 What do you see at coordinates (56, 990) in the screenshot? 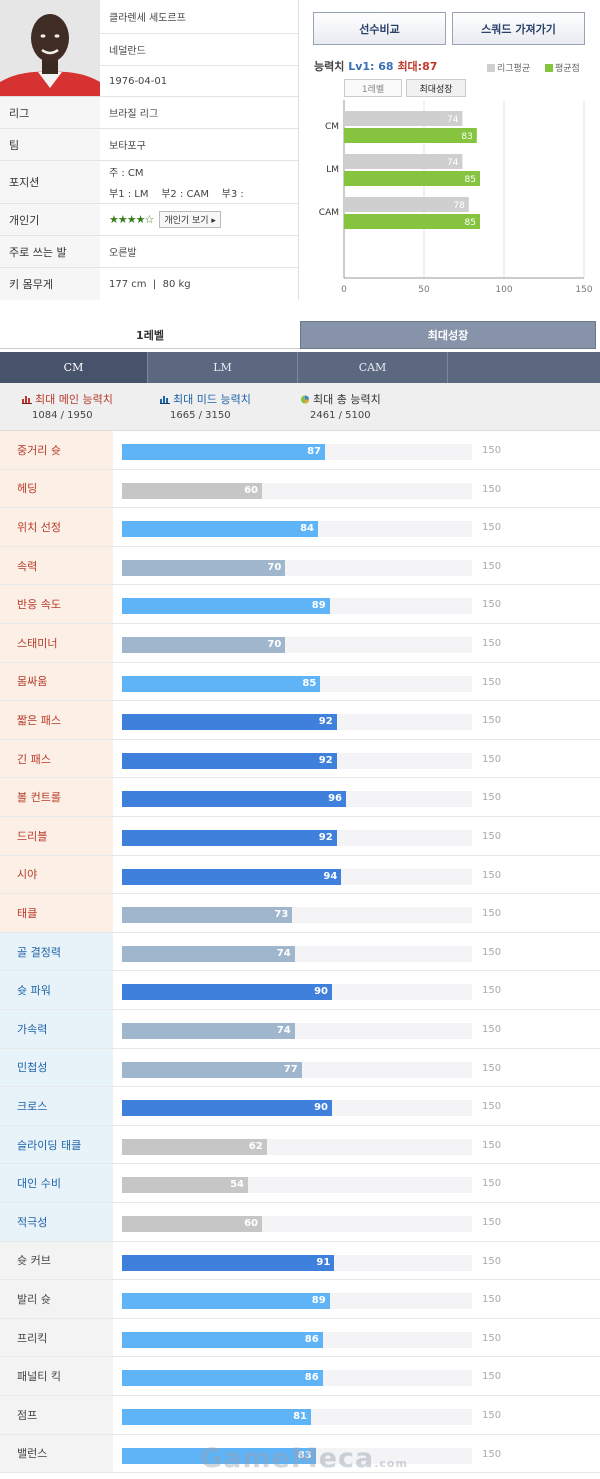
I see `stat-name: 슛 파워` at bounding box center [56, 990].